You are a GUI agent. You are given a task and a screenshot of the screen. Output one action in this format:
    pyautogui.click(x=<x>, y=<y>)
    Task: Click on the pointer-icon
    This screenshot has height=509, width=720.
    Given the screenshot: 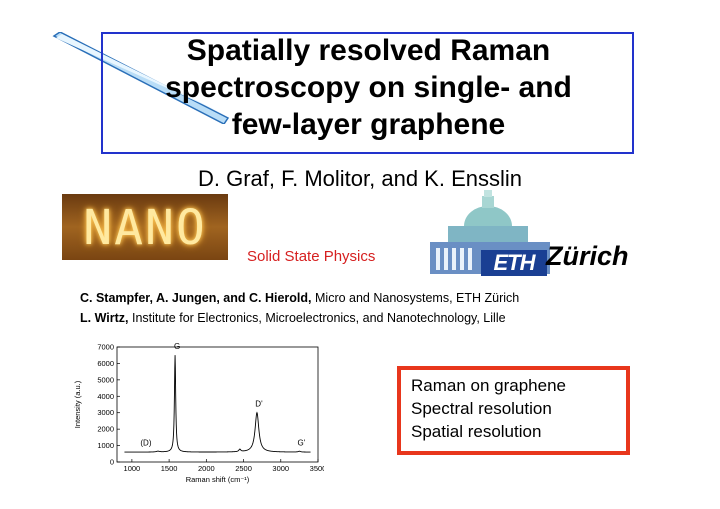 What is the action you would take?
    pyautogui.click(x=141, y=78)
    